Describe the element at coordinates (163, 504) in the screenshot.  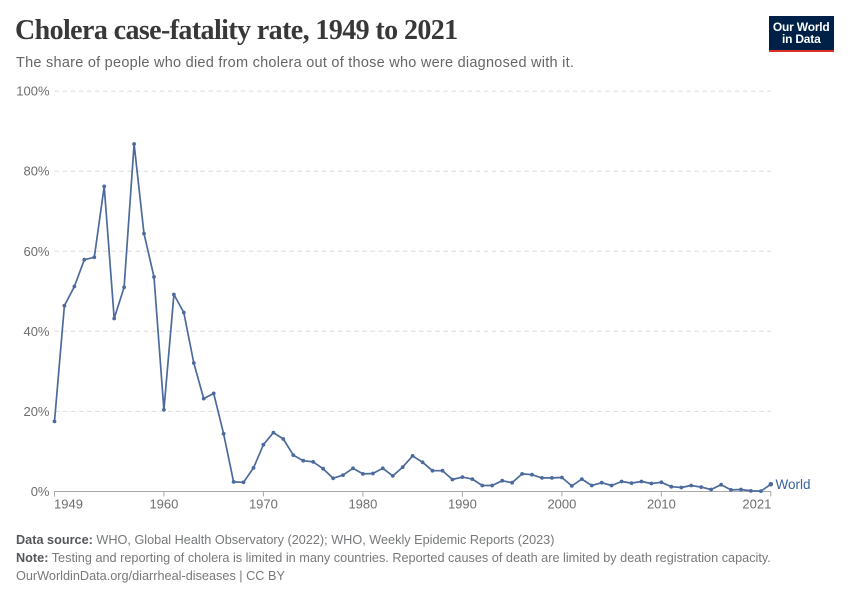
I see `svg-text: 1960` at that location.